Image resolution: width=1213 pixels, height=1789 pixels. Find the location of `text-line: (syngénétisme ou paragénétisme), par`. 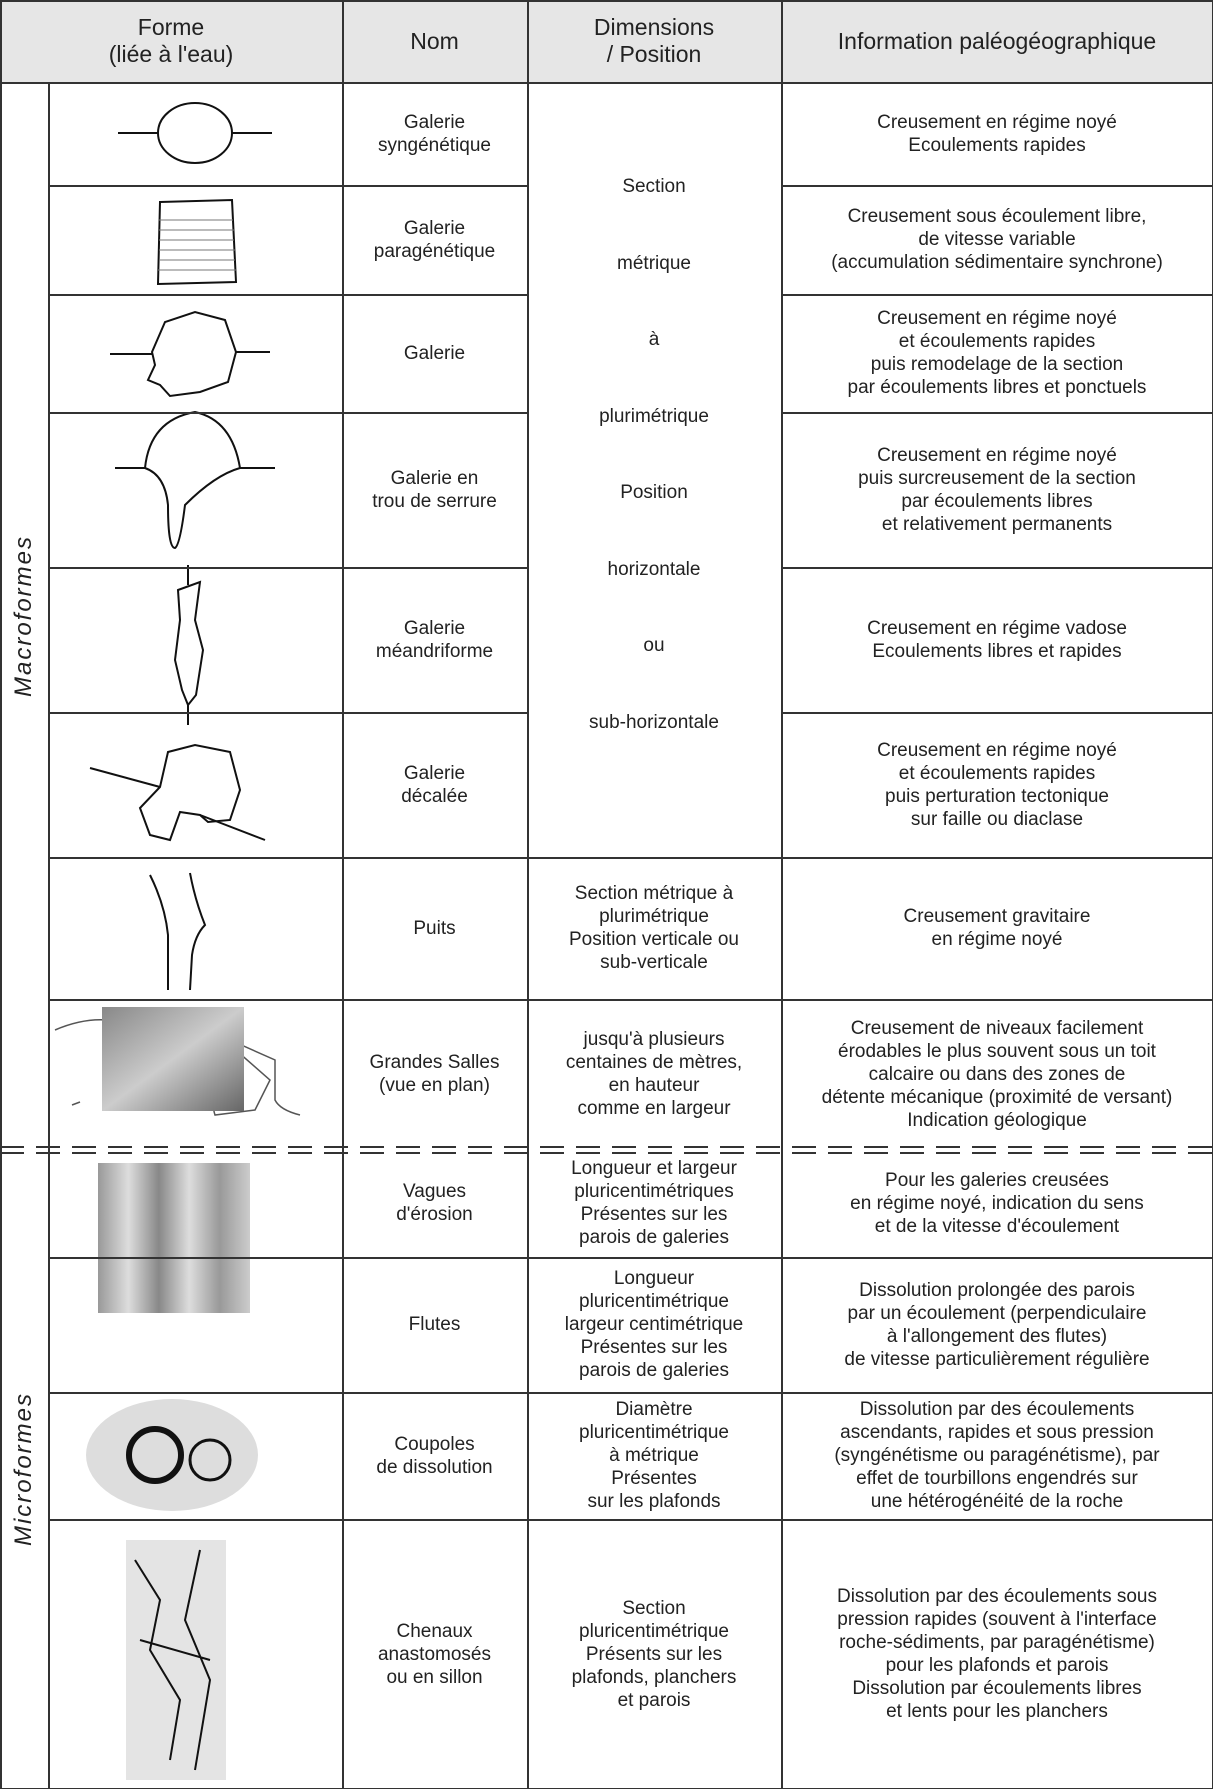

text-line: (syngénétisme ou paragénétisme), par is located at coordinates (997, 1455).